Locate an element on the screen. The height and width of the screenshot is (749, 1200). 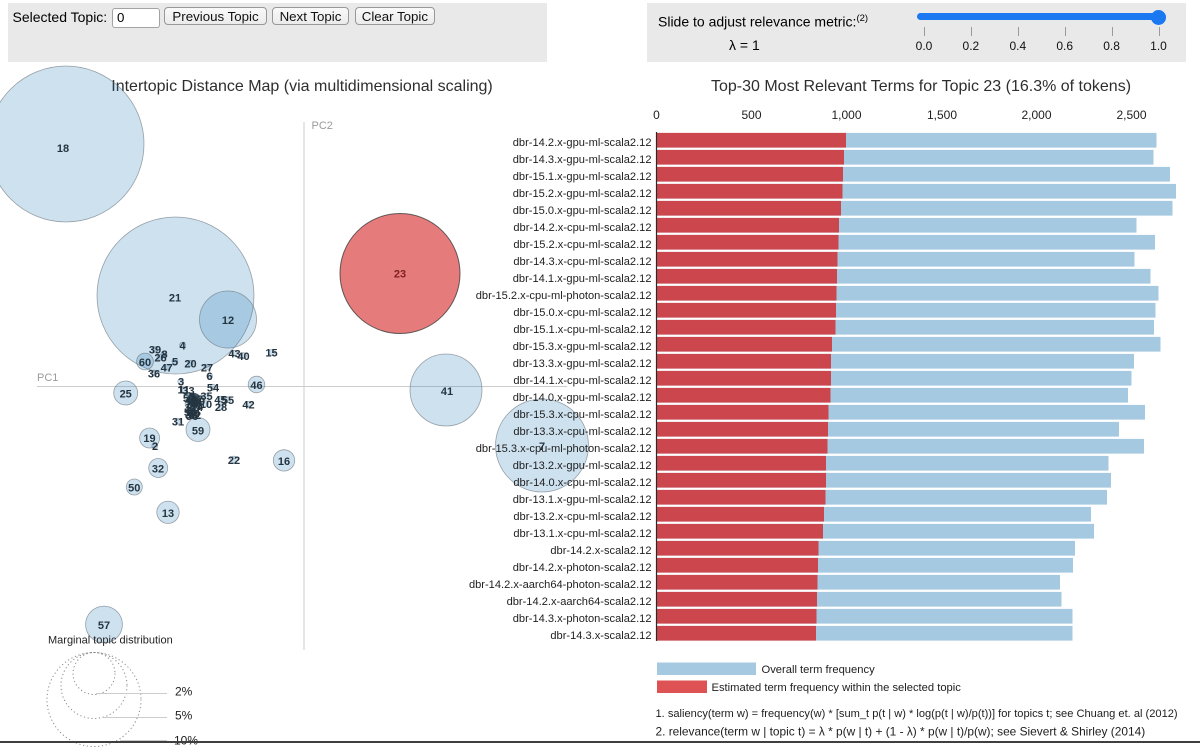
svg-text: dbr-14.1.x-gpu-ml-scala2.12 is located at coordinates (582, 279).